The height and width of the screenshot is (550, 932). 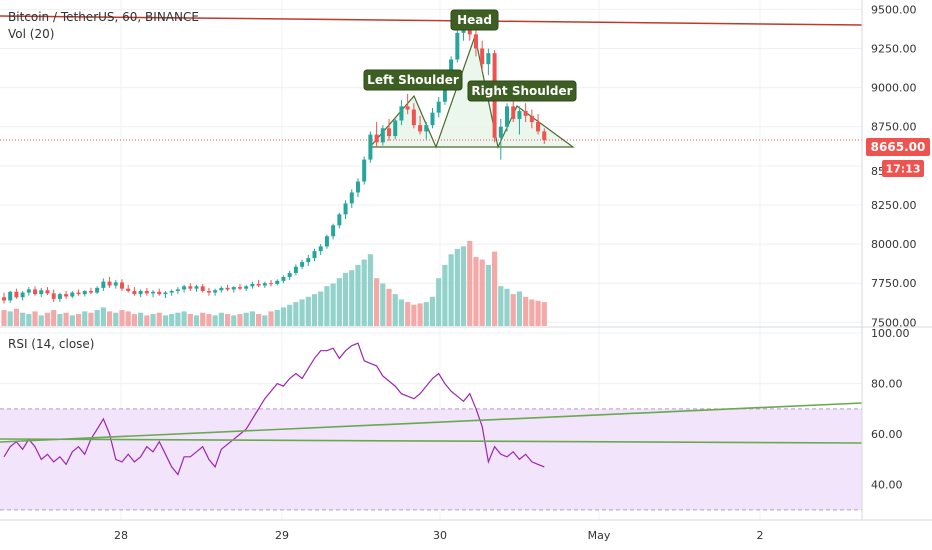 What do you see at coordinates (31, 34) in the screenshot?
I see `volume-indicator-label: Vol (20)` at bounding box center [31, 34].